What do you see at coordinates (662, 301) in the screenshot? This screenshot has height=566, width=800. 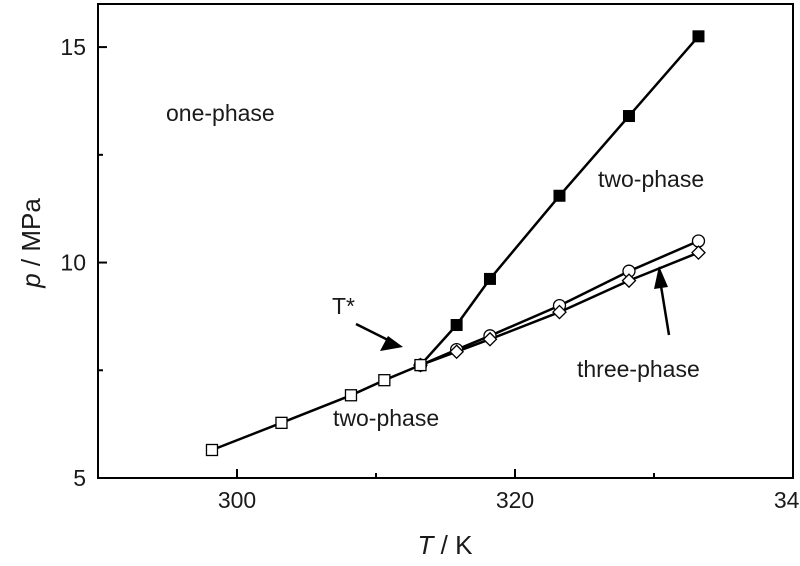 I see `three-phase-arrow` at bounding box center [662, 301].